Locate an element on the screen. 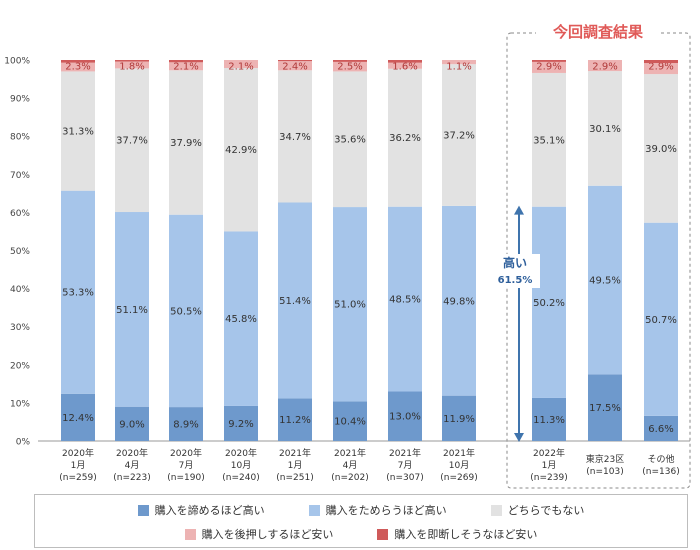 Image resolution: width=700 pixels, height=550 pixels. legend-item-series-2: どちらでもない is located at coordinates (537, 510).